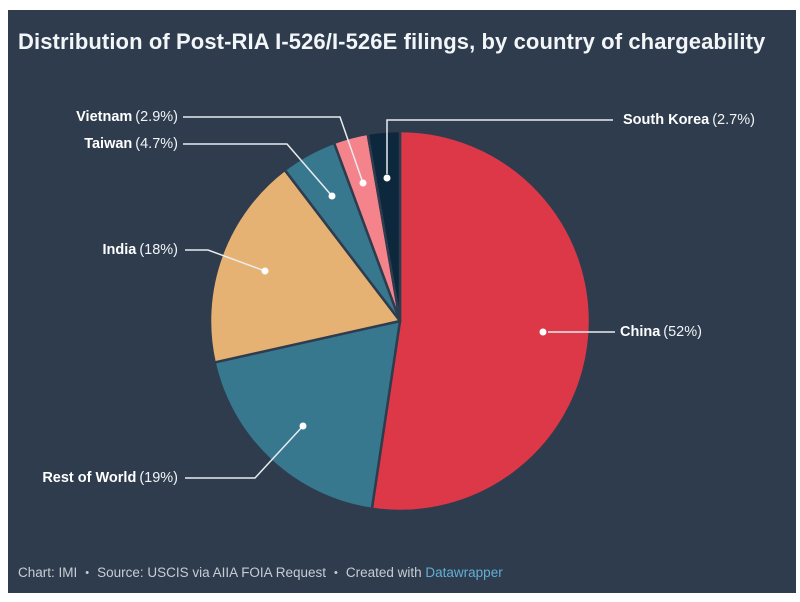 The width and height of the screenshot is (800, 602). I want to click on callout-label-south-korea: South Korea (2.7%), so click(689, 120).